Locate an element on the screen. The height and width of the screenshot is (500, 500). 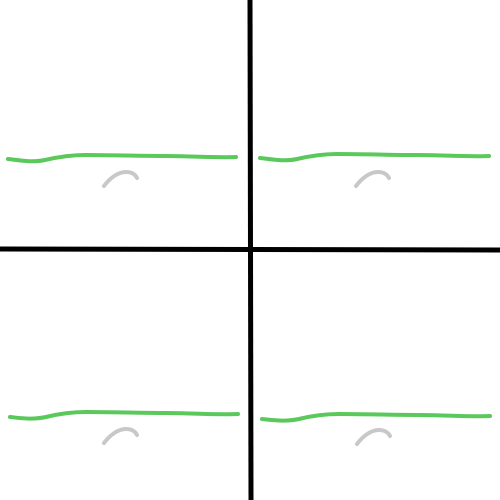
panel-top-right is located at coordinates (374, 170).